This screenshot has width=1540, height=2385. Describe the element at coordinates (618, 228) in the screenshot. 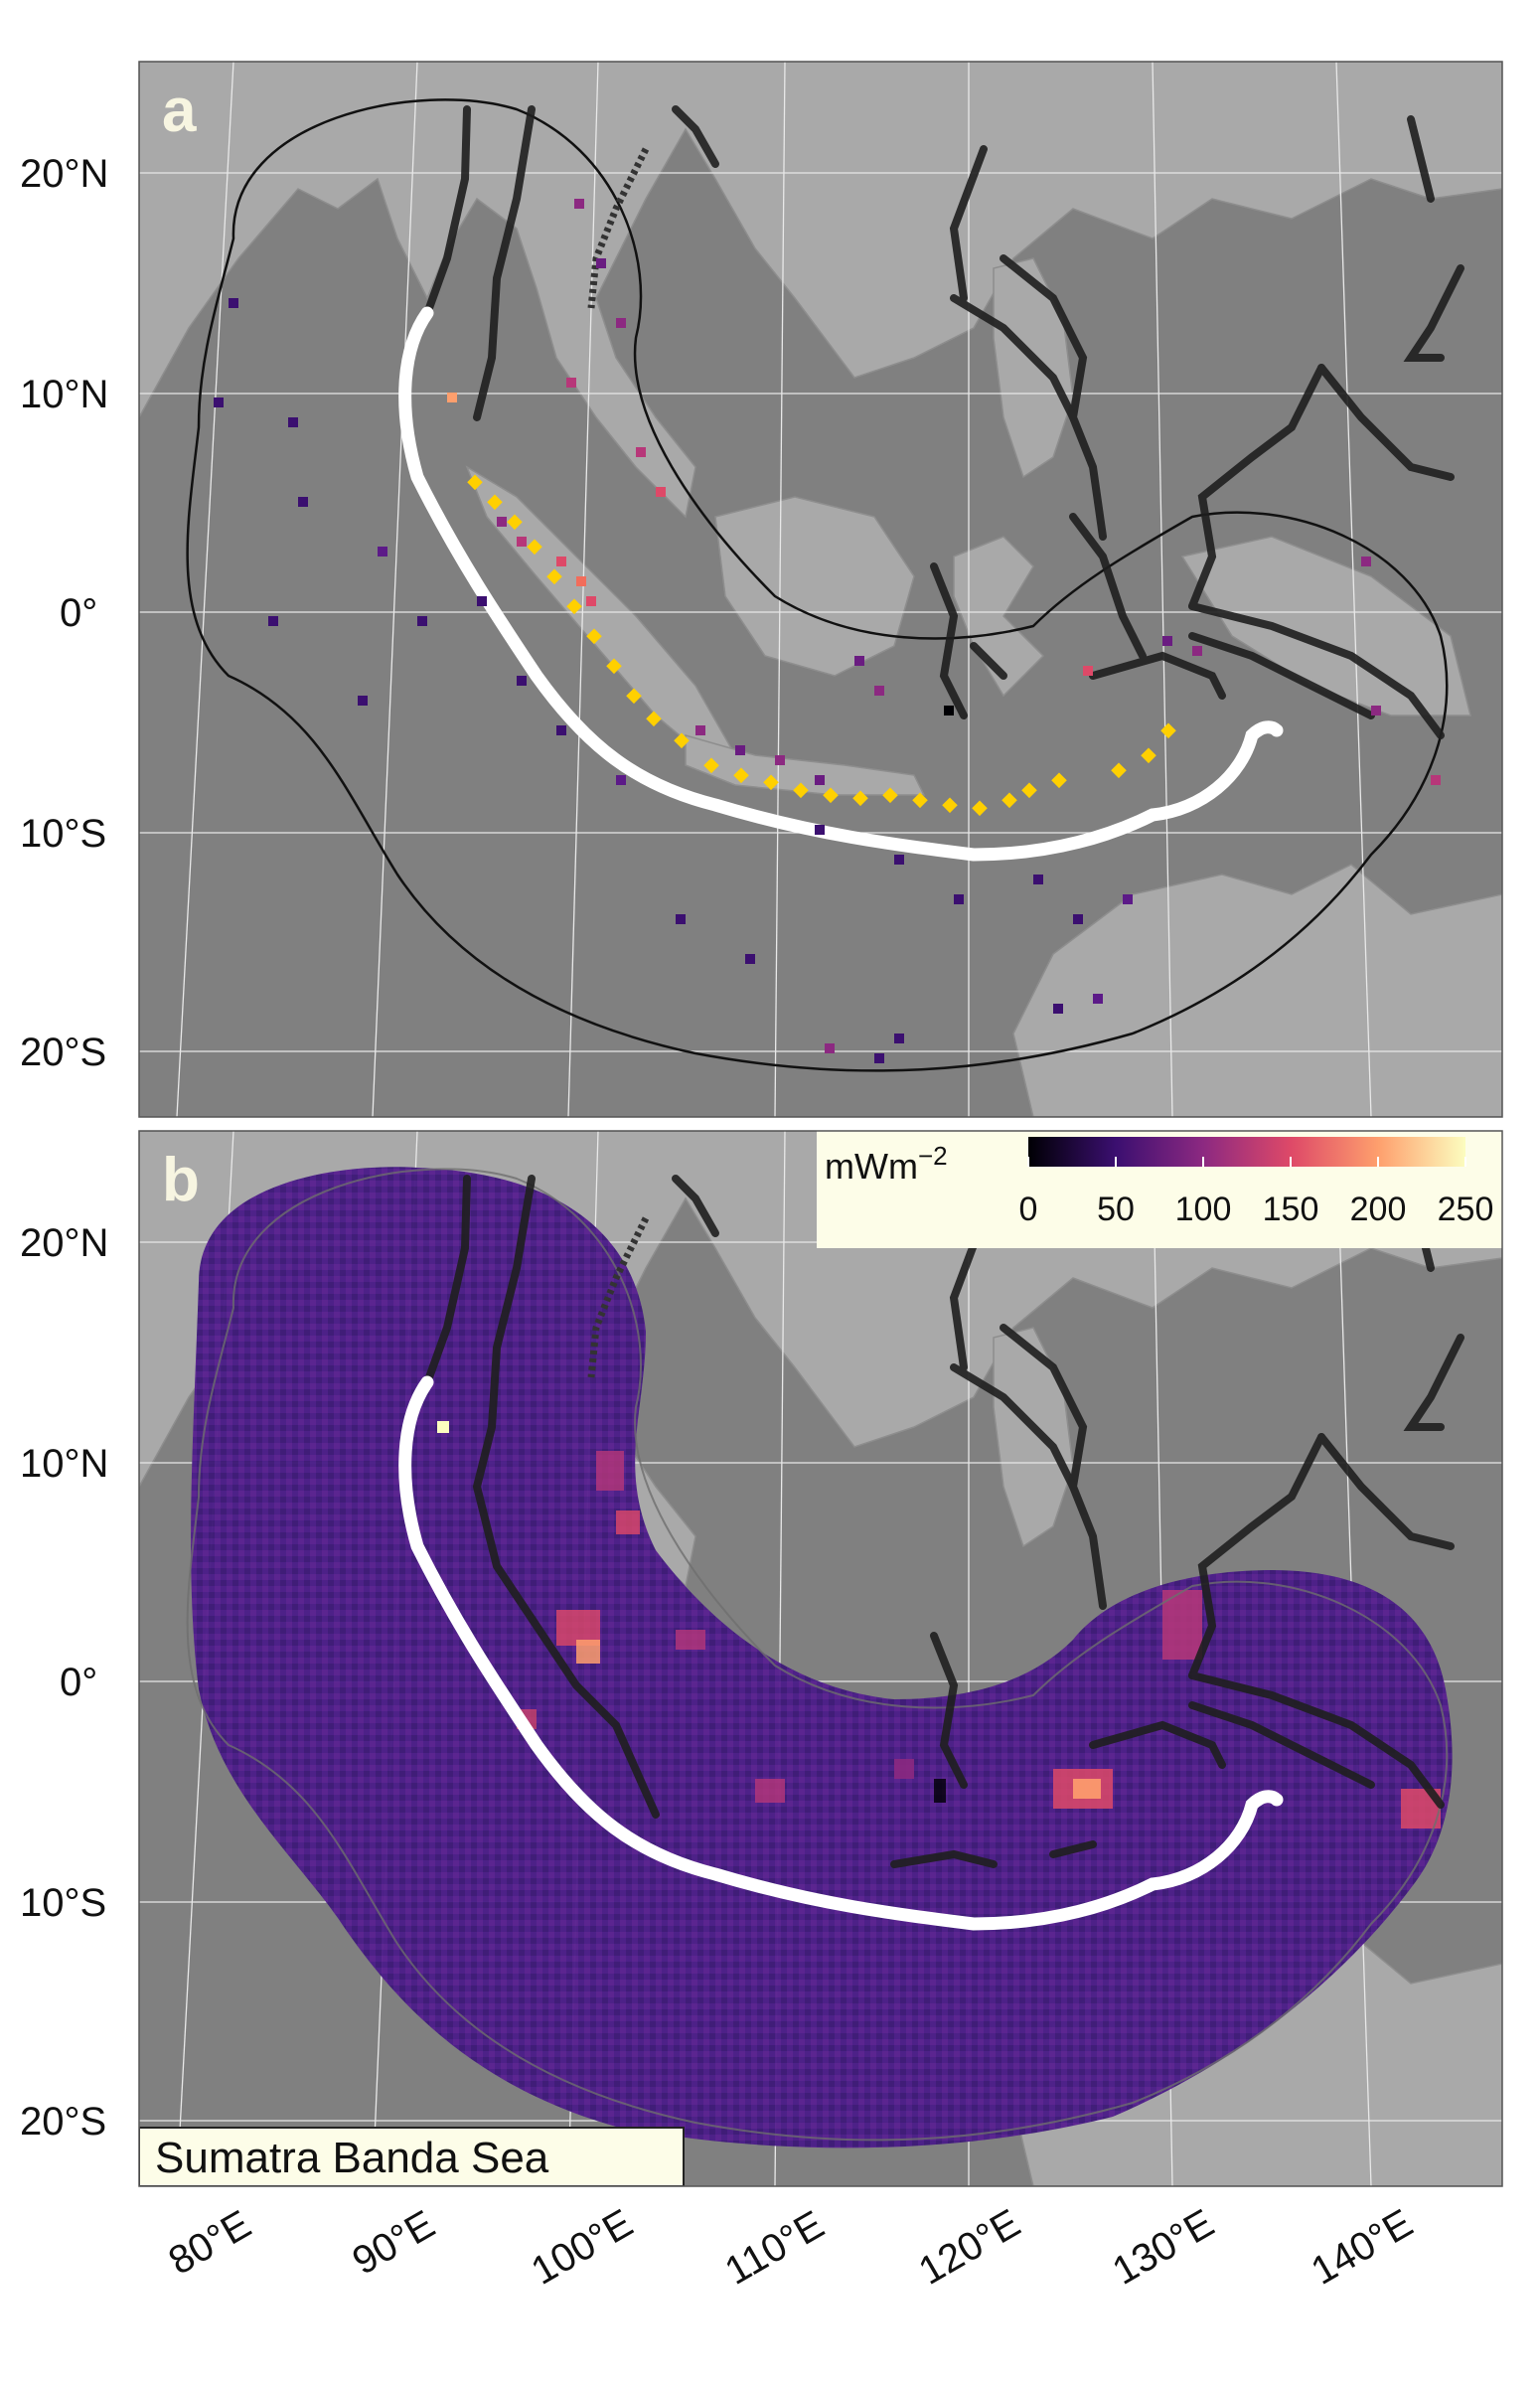

I see `fault-dashed-a` at that location.